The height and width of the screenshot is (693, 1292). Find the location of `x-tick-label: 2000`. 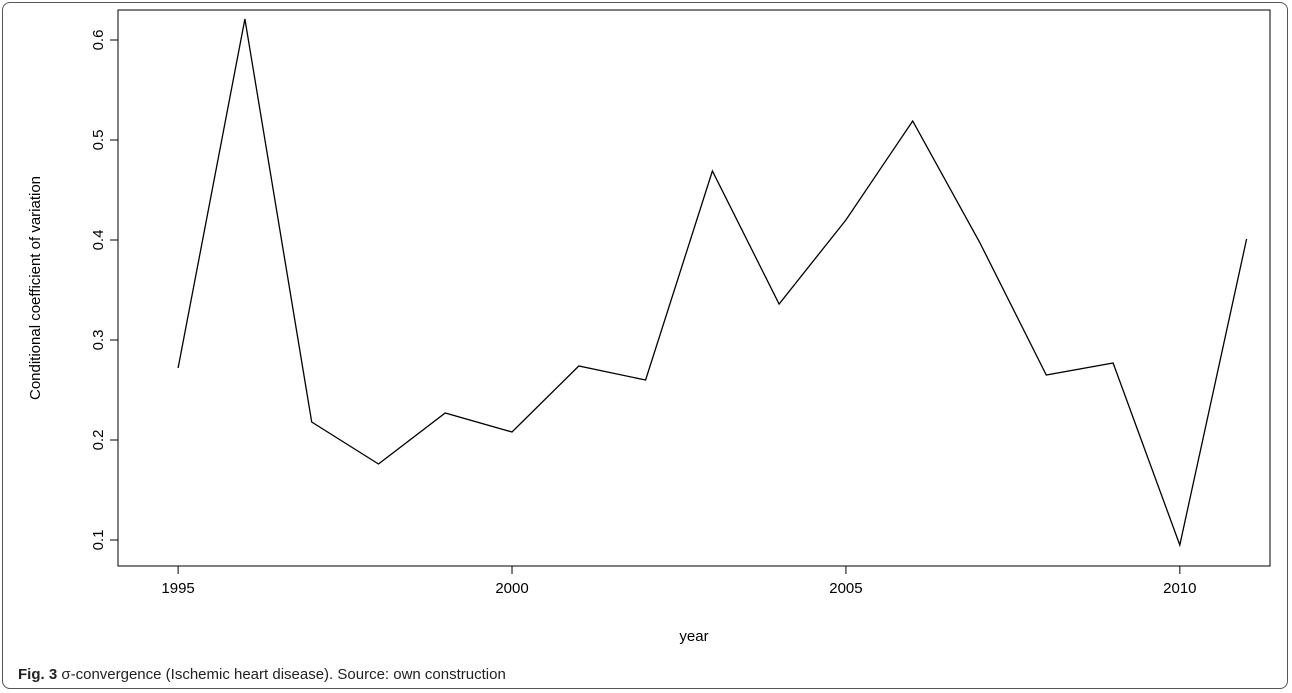

x-tick-label: 2000 is located at coordinates (511, 588).